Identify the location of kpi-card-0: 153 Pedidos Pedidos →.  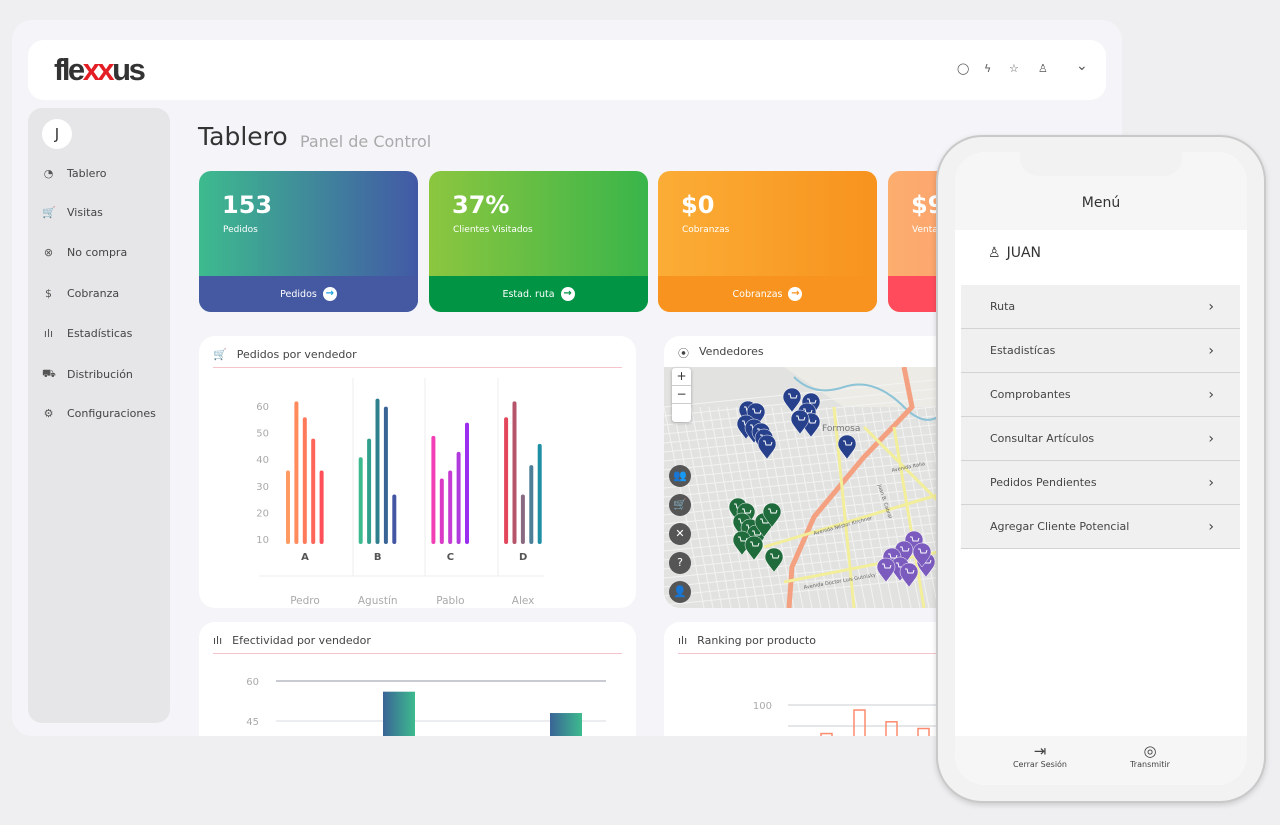
(308, 241).